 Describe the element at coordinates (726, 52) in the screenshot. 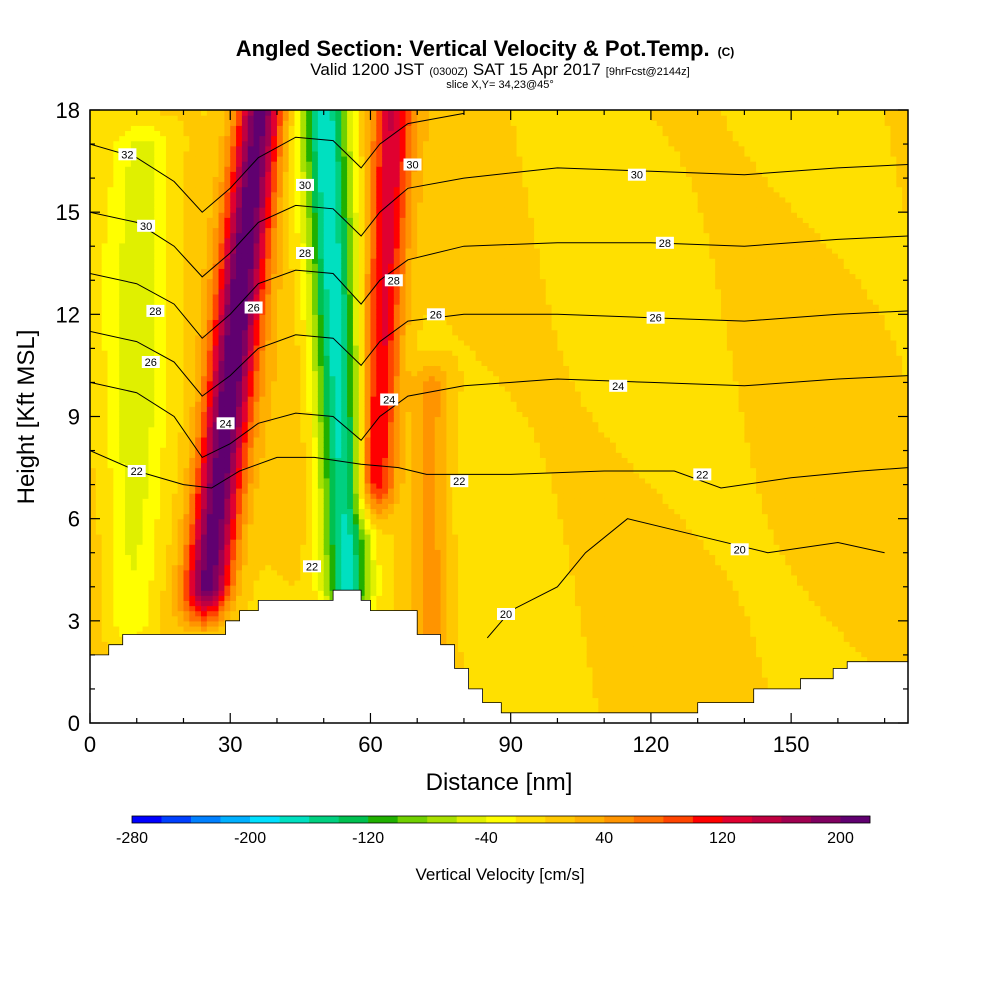

I see `figure-title-suffix: (C)` at that location.